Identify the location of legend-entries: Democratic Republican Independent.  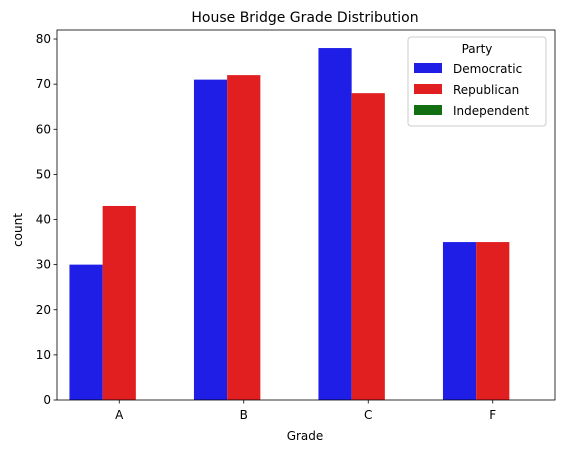
(471, 90).